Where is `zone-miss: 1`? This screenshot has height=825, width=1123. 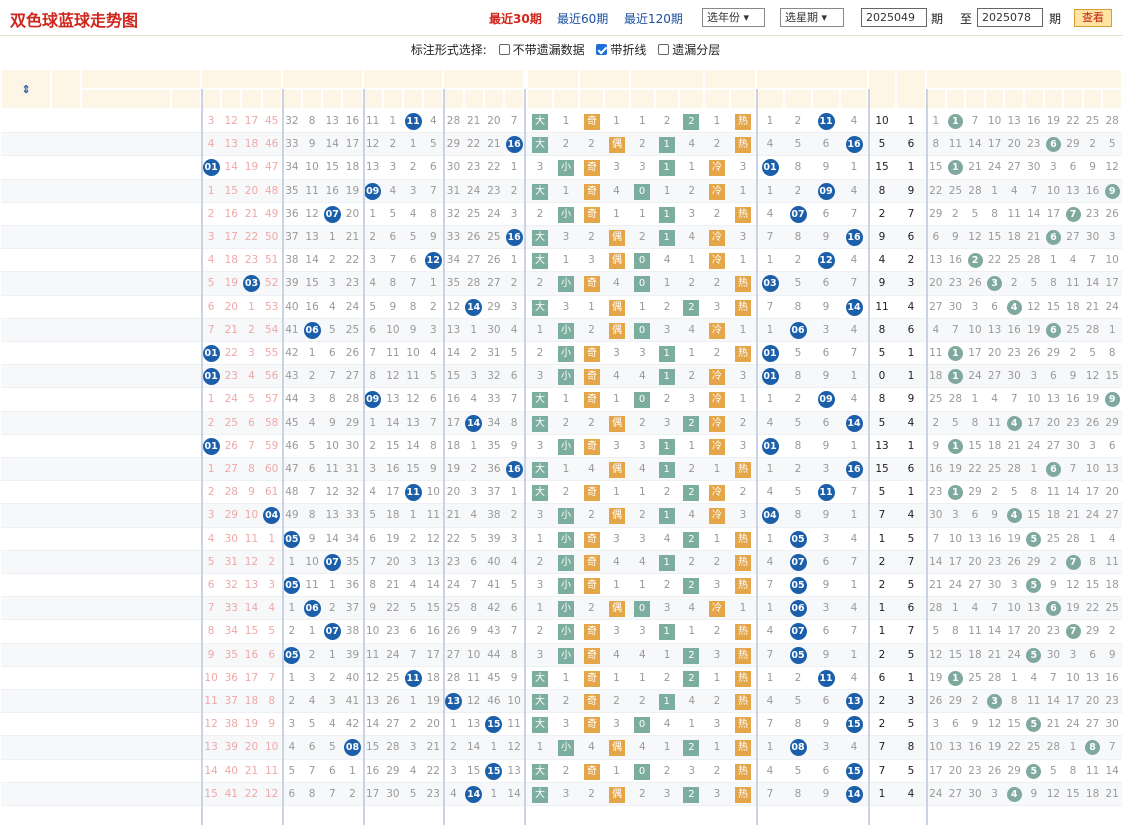
zone-miss: 1 is located at coordinates (770, 677).